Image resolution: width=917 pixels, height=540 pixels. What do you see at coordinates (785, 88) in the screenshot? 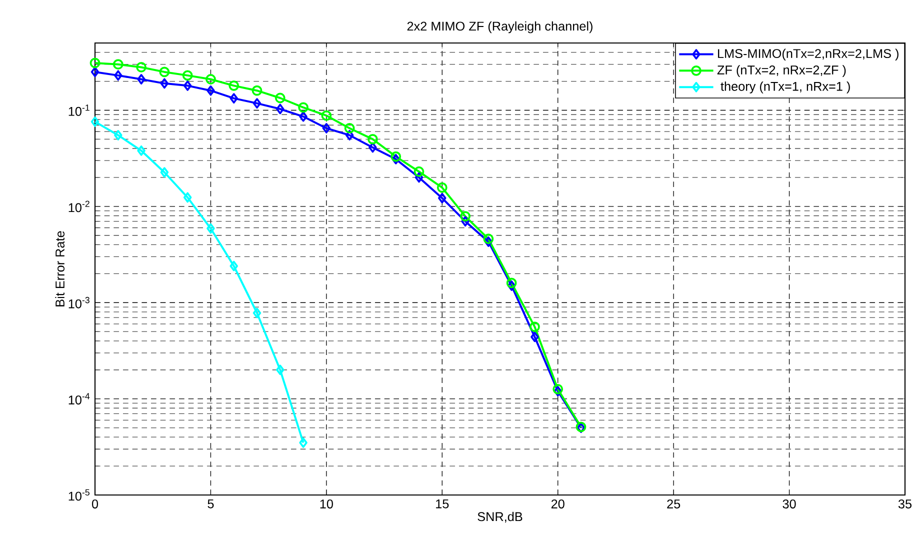
I see `legend-label: theory (nTx=1, nRx=1 )` at bounding box center [785, 88].